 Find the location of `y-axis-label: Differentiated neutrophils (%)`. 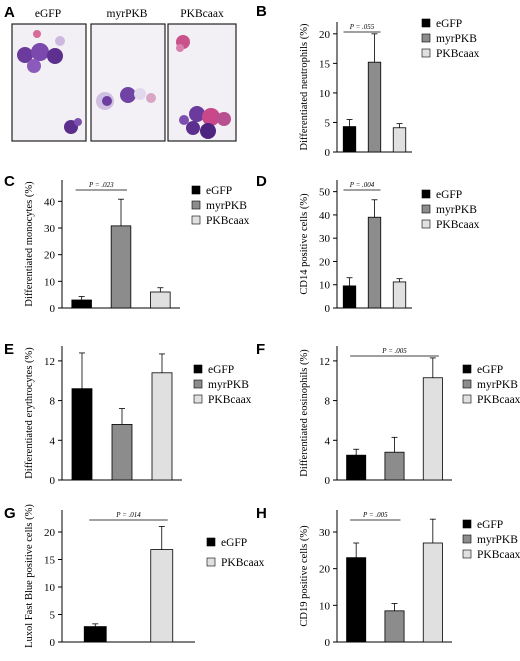

y-axis-label: Differentiated neutrophils (%) is located at coordinates (304, 86).